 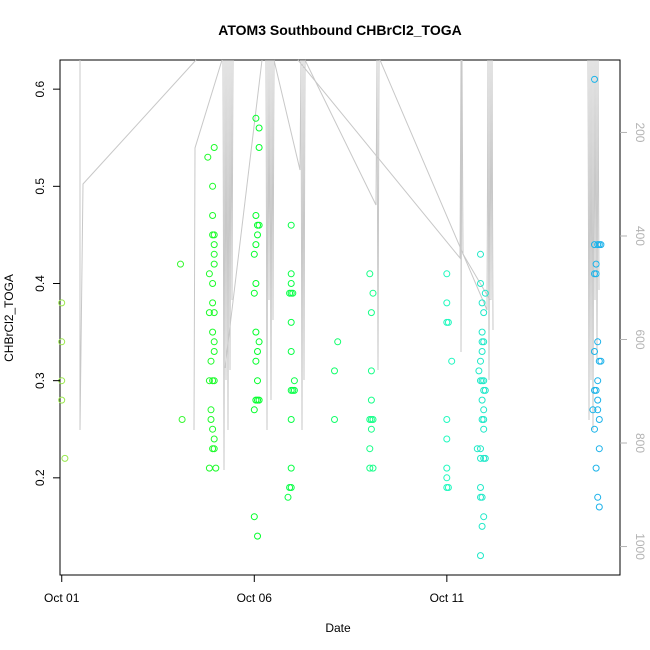 I want to click on y-tick-label: 0.5, so click(x=40, y=186).